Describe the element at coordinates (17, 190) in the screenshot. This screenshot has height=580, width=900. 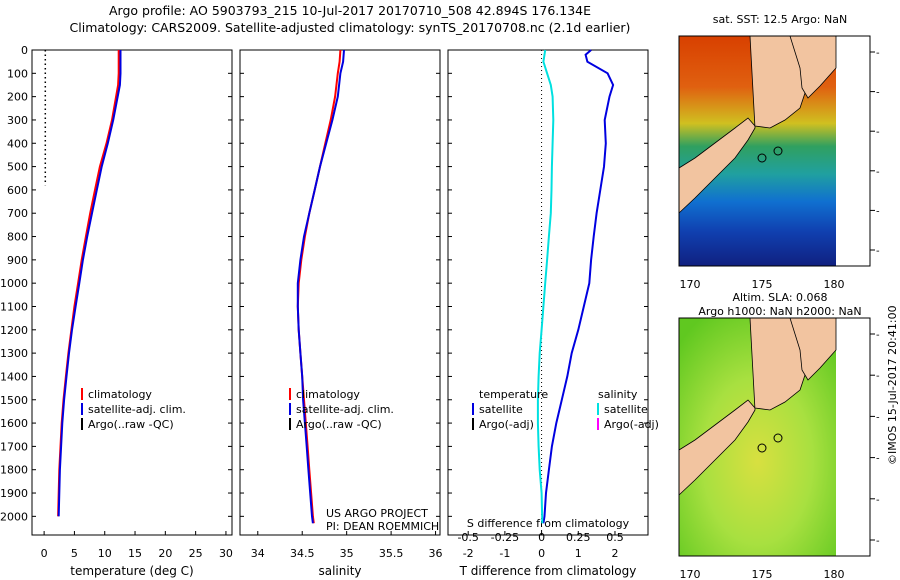
I see `depth-tick-label: 600` at that location.